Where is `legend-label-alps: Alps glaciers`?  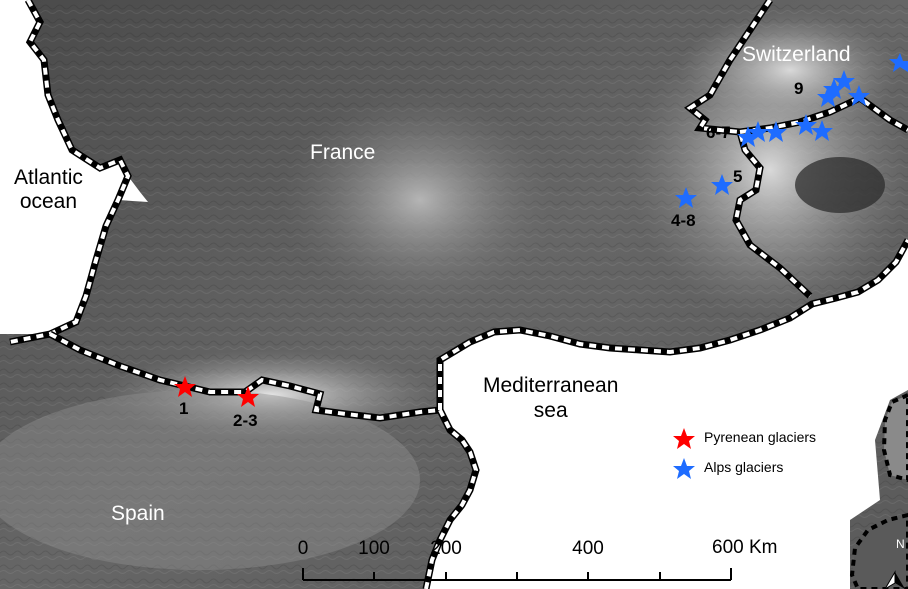 legend-label-alps: Alps glaciers is located at coordinates (744, 467).